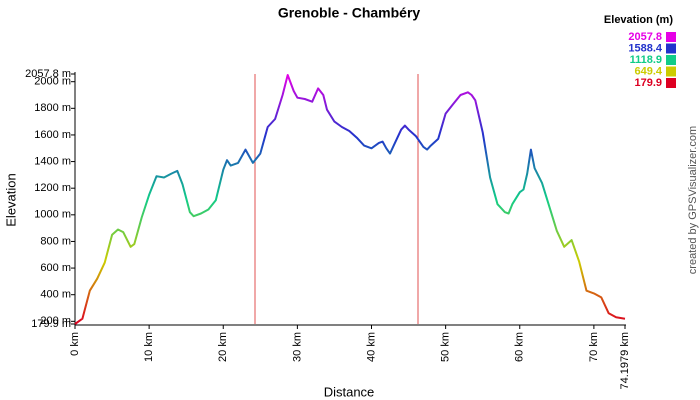 The image size is (700, 400). What do you see at coordinates (594, 347) in the screenshot?
I see `x-tick-label: 70 km` at bounding box center [594, 347].